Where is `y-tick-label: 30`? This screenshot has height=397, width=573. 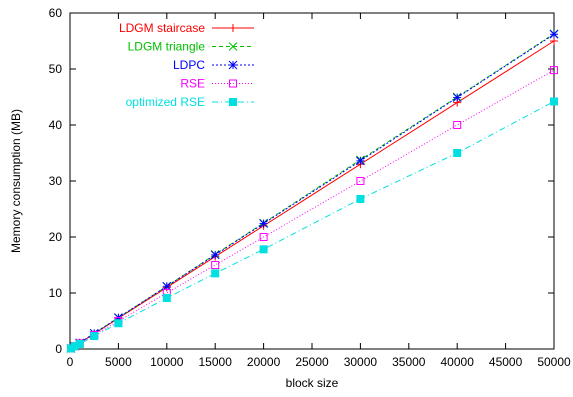
y-tick-label: 30 is located at coordinates (56, 181).